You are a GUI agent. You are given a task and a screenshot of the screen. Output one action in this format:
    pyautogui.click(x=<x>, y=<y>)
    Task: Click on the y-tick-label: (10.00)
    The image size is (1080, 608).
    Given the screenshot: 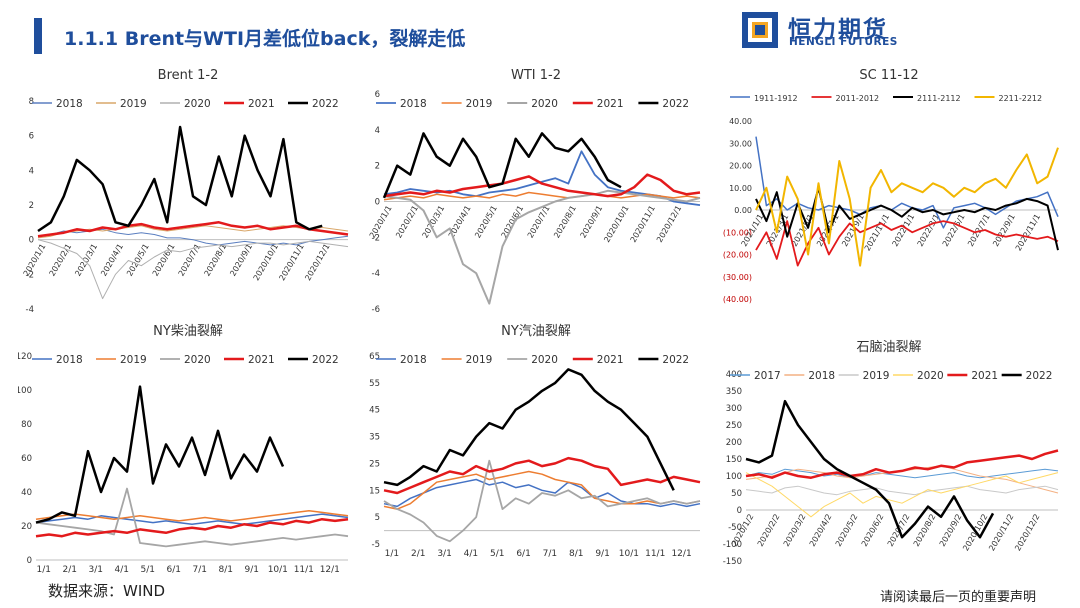 What is the action you would take?
    pyautogui.click(x=737, y=232)
    